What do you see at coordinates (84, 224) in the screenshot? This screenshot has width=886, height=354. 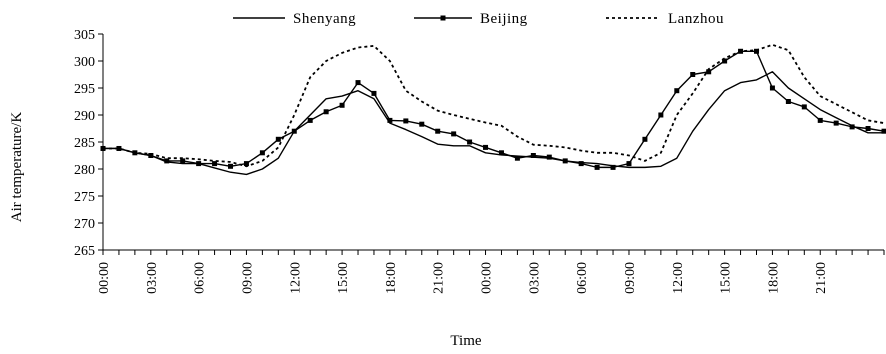 I see `y-tick-label: 270` at bounding box center [84, 224].